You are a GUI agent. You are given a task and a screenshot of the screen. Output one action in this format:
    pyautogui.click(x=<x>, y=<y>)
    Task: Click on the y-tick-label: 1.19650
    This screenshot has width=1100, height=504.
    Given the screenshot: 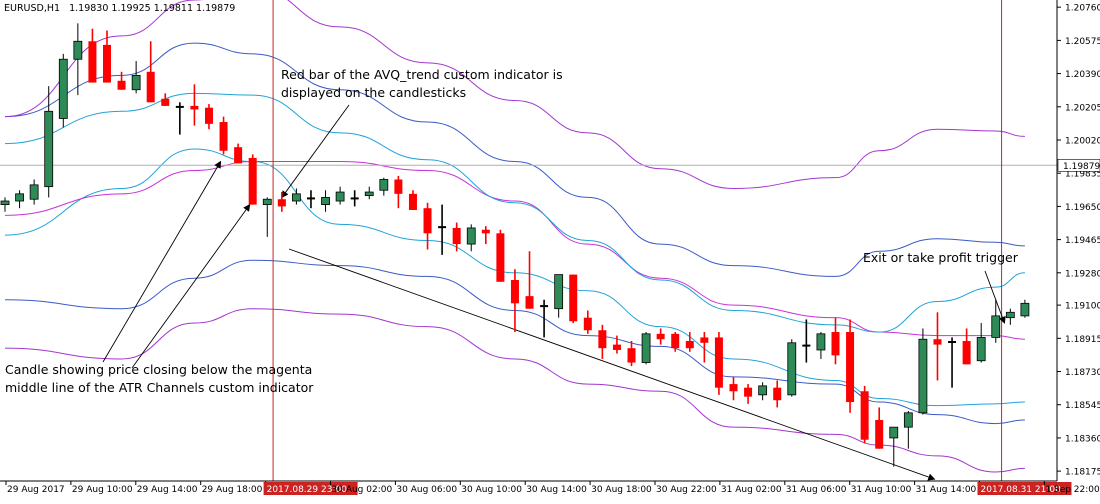 What is the action you would take?
    pyautogui.click(x=1082, y=208)
    